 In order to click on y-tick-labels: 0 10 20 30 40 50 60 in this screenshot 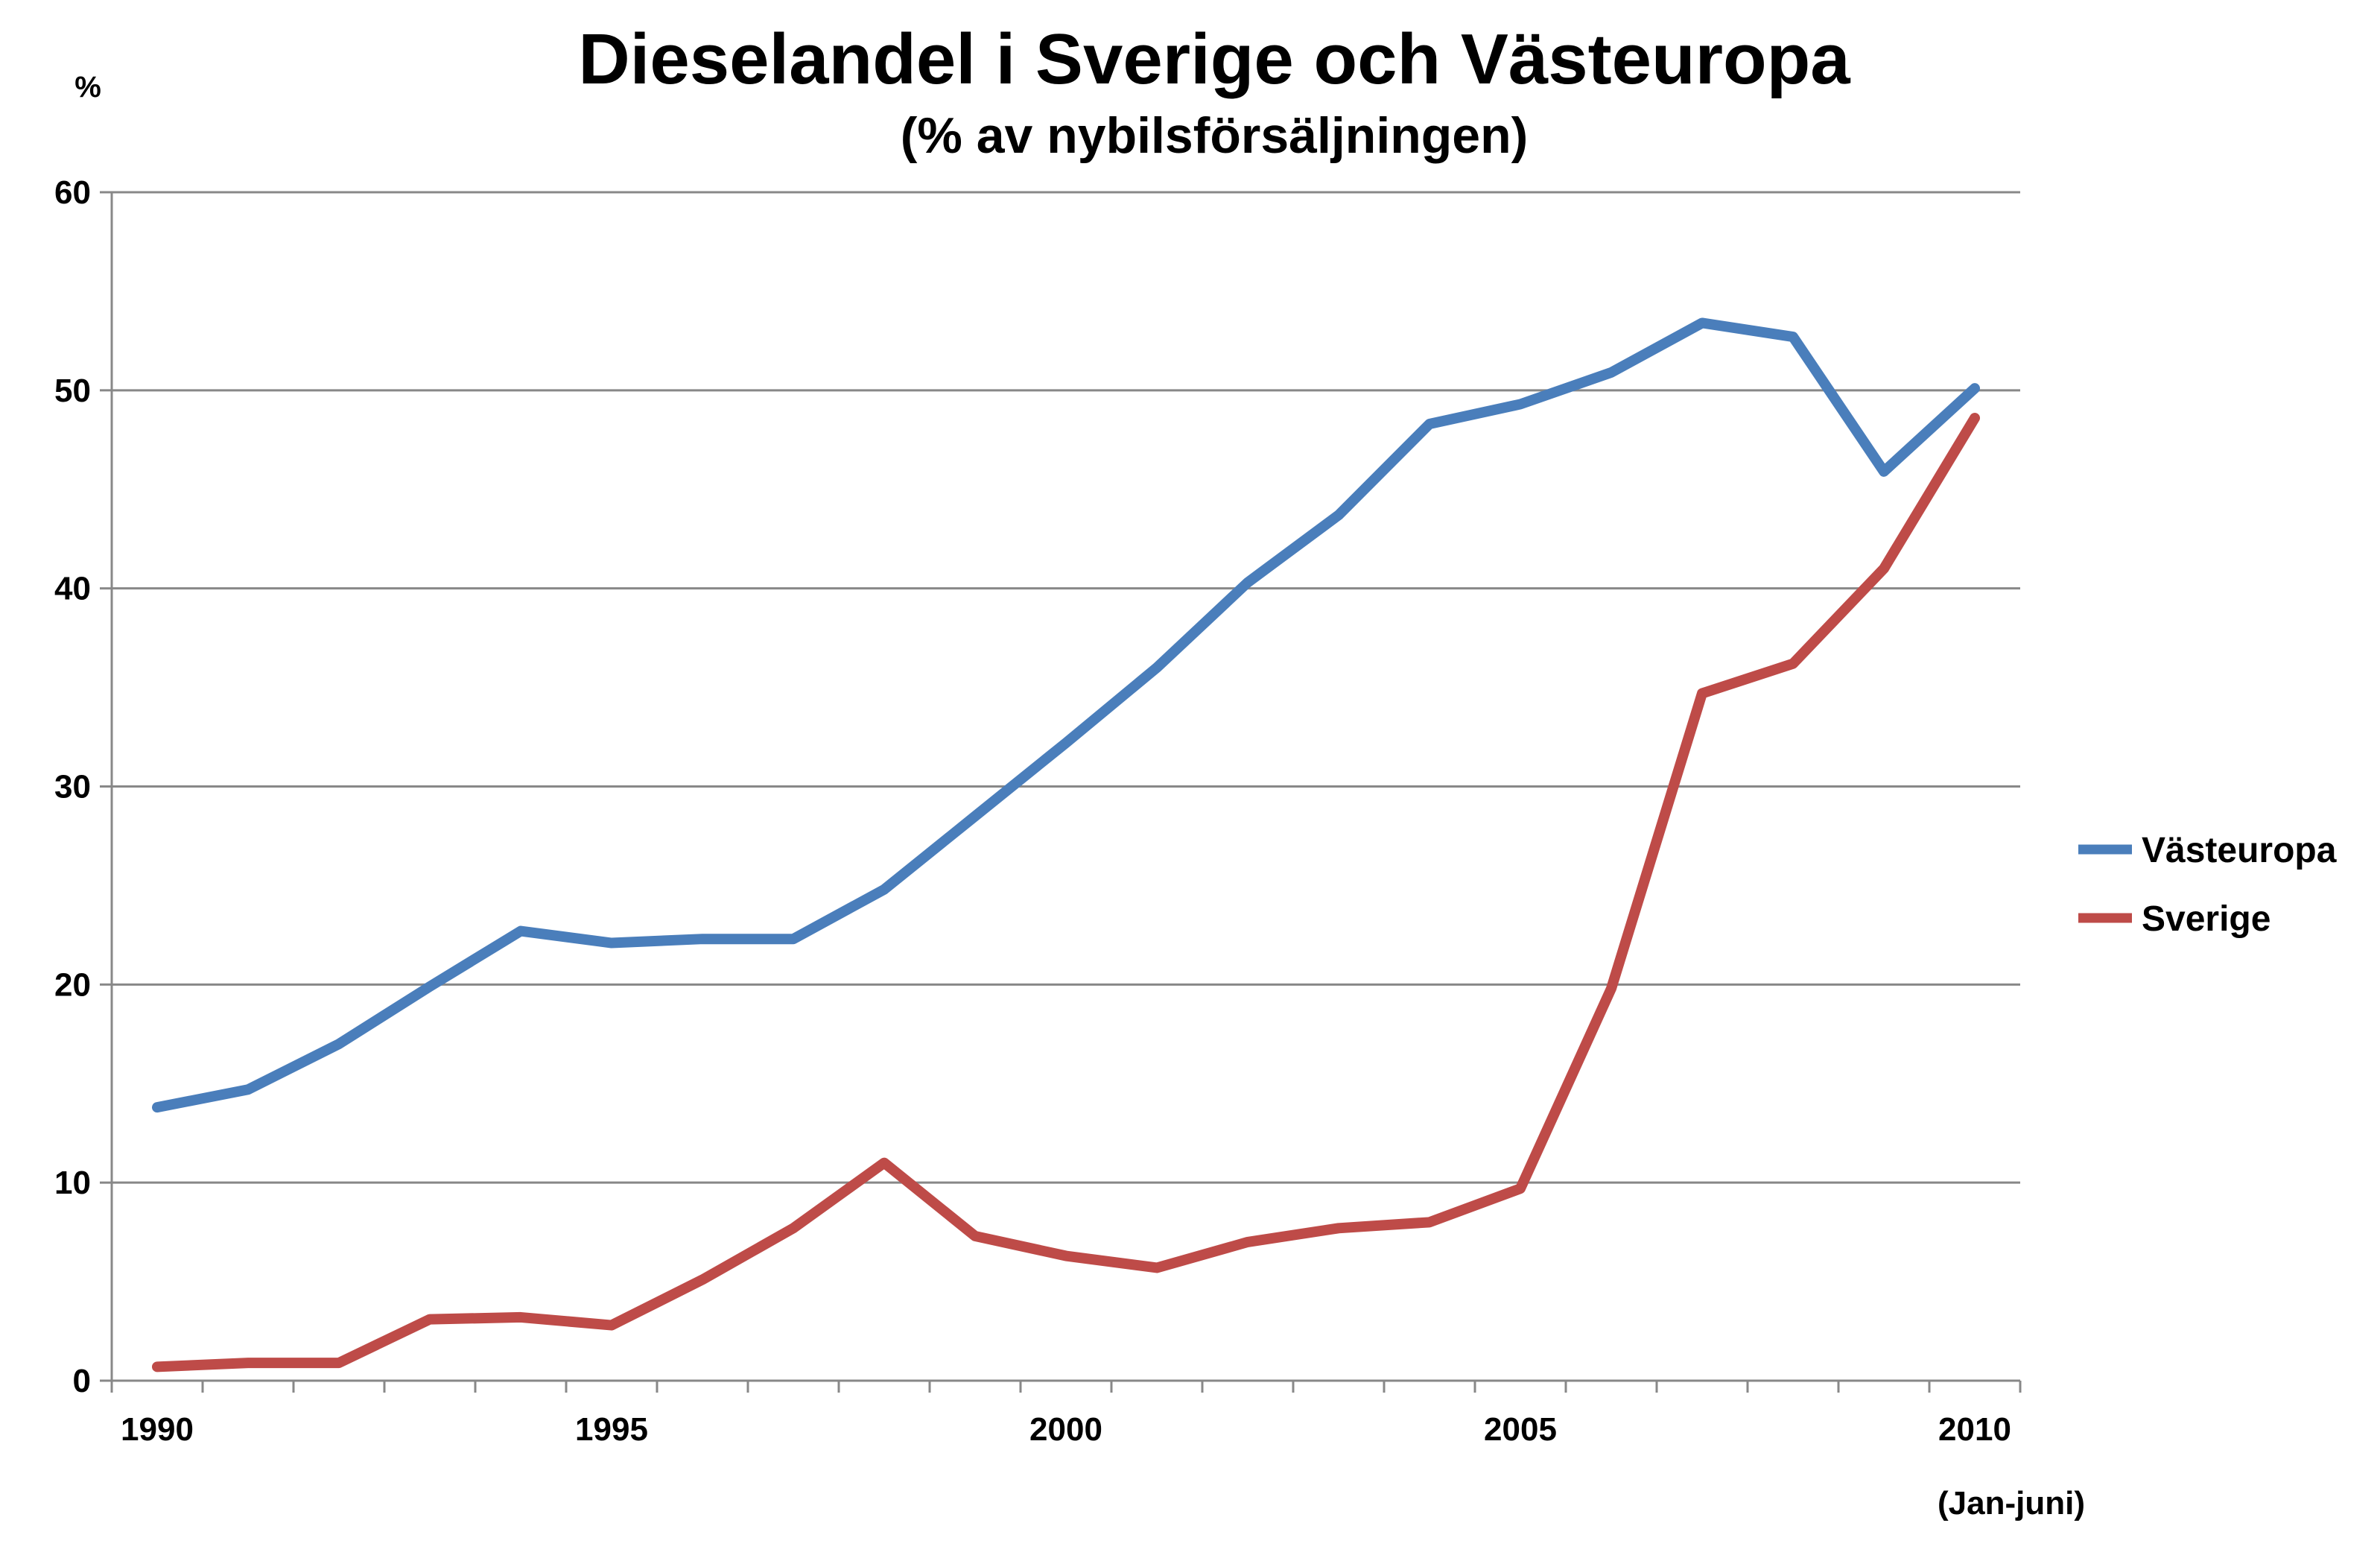, I will do `click(72, 786)`.